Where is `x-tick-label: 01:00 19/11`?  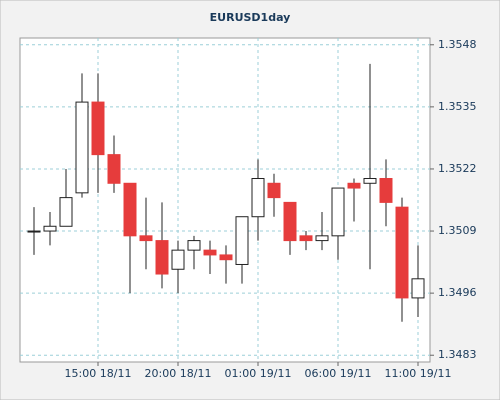
x-tick-label: 01:00 19/11 is located at coordinates (258, 373).